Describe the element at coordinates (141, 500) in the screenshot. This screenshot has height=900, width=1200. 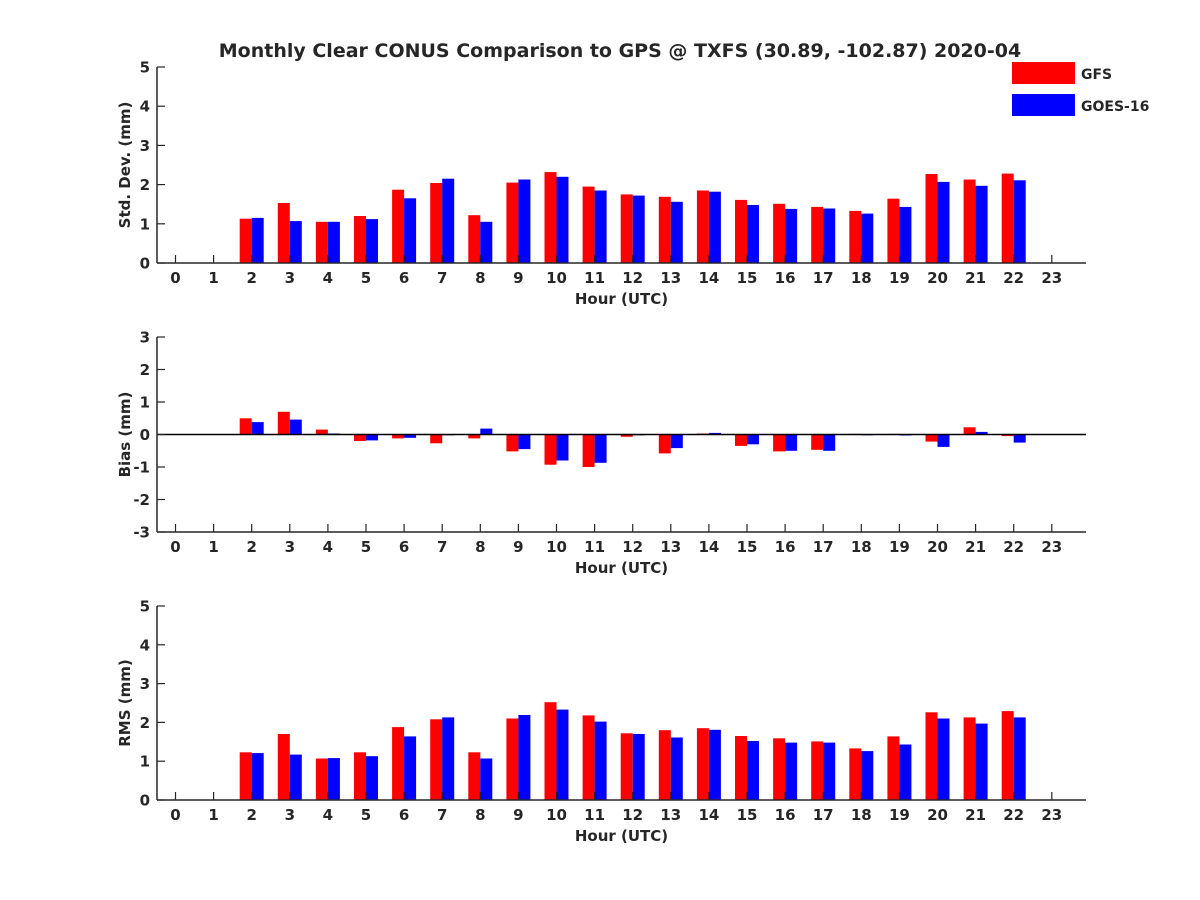
I see `y-tick-label: -2` at that location.